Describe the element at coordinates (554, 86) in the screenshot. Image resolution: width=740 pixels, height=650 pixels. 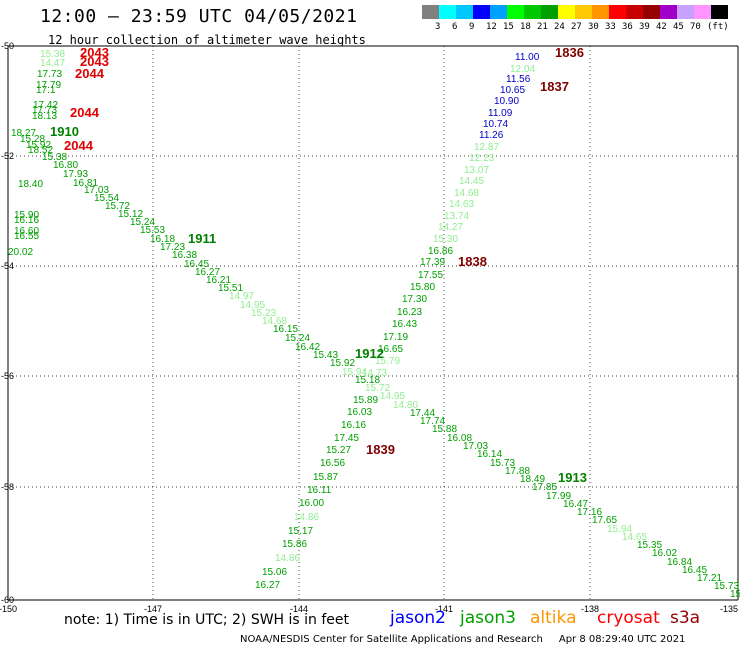
I see `pass-time: 1837` at that location.